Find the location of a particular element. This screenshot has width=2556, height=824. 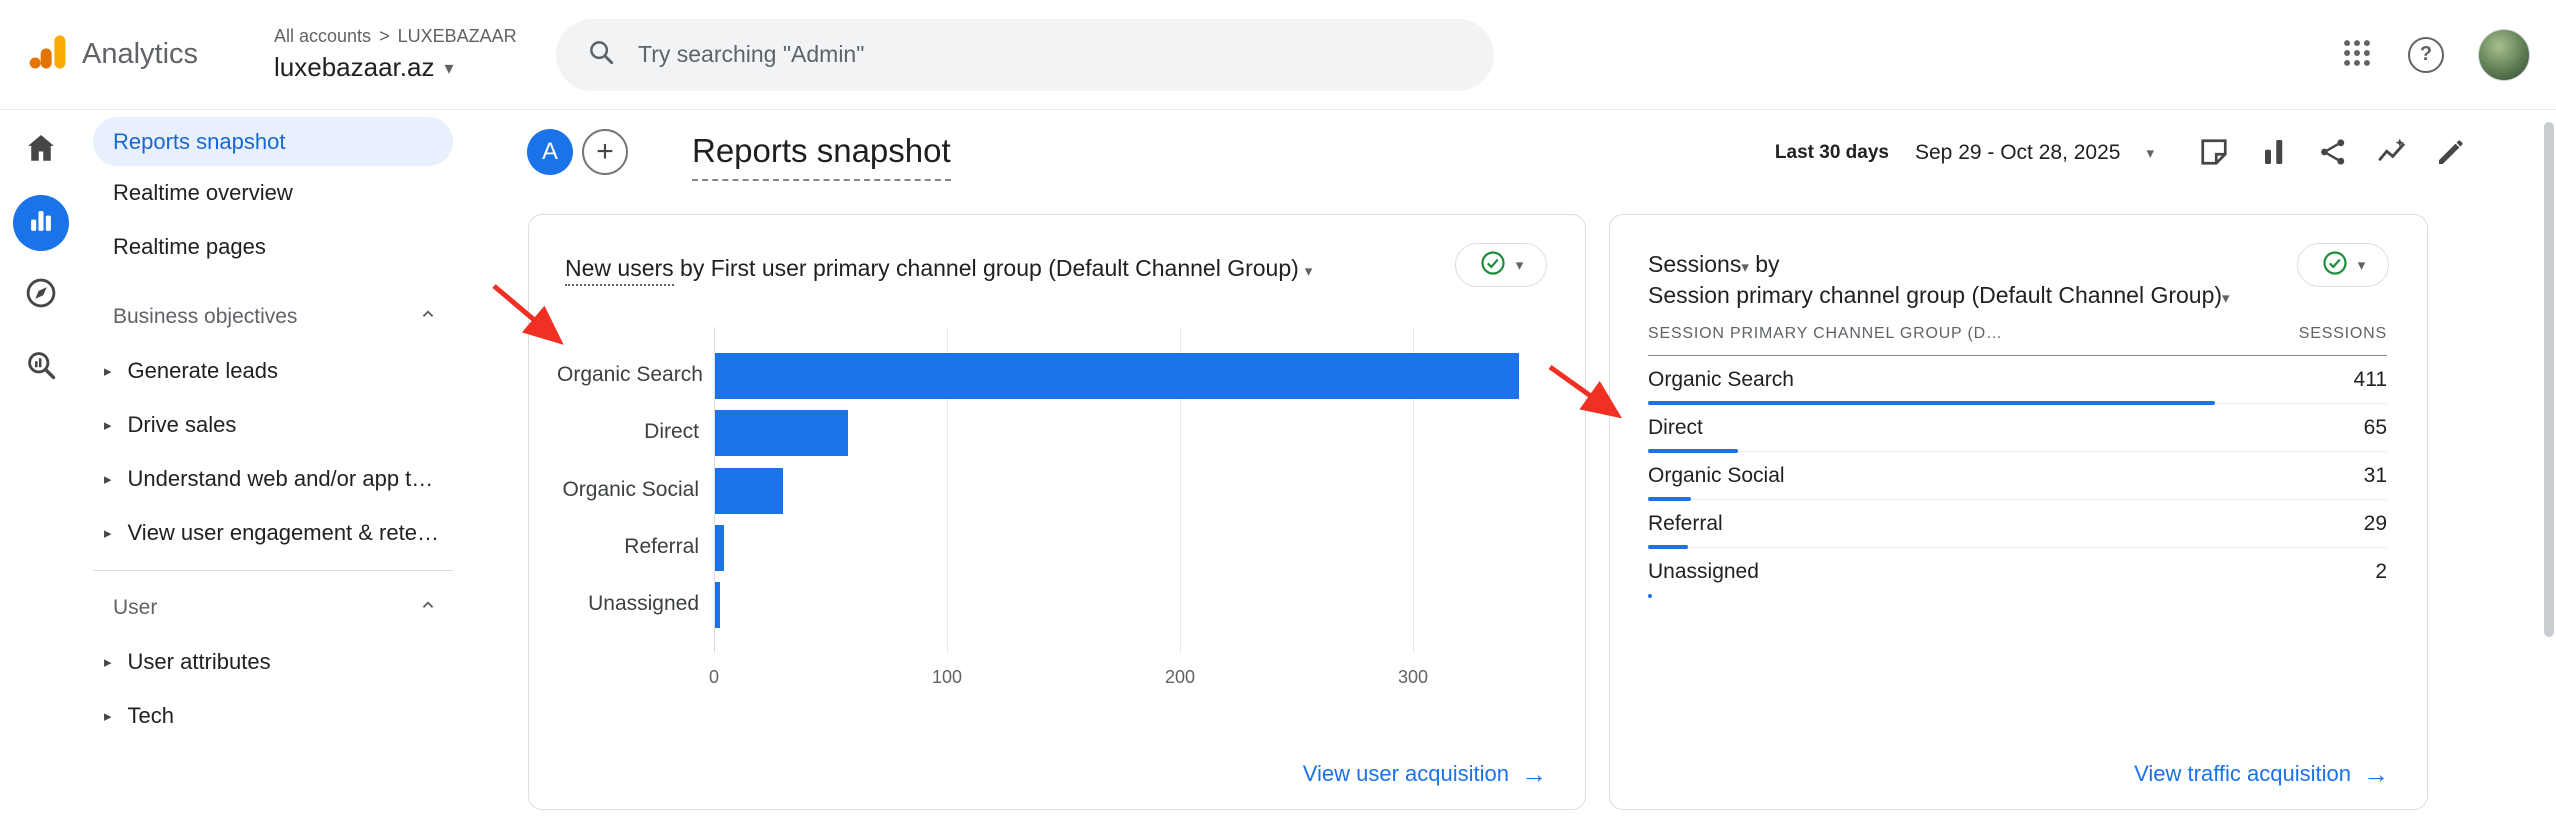

notes-button is located at coordinates (2214, 153).